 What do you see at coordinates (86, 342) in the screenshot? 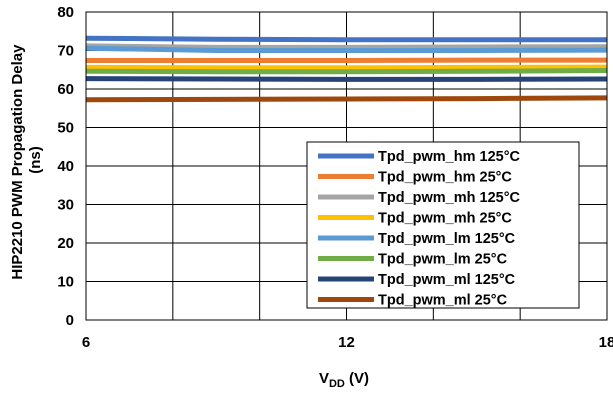
I see `x-tick-label: 6` at bounding box center [86, 342].